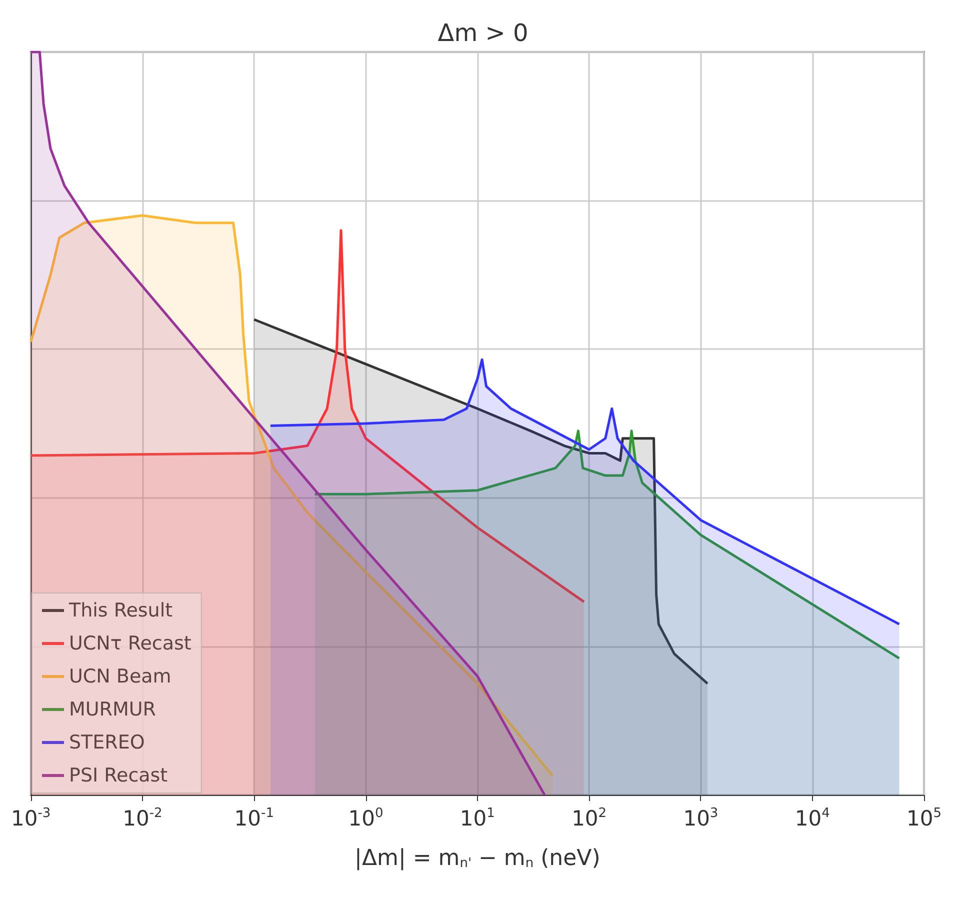 Image resolution: width=969 pixels, height=903 pixels. What do you see at coordinates (483, 33) in the screenshot?
I see `chart-title: Δm > 0` at bounding box center [483, 33].